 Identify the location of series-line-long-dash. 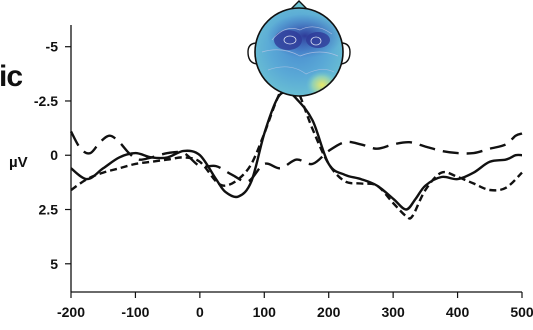
(296, 156).